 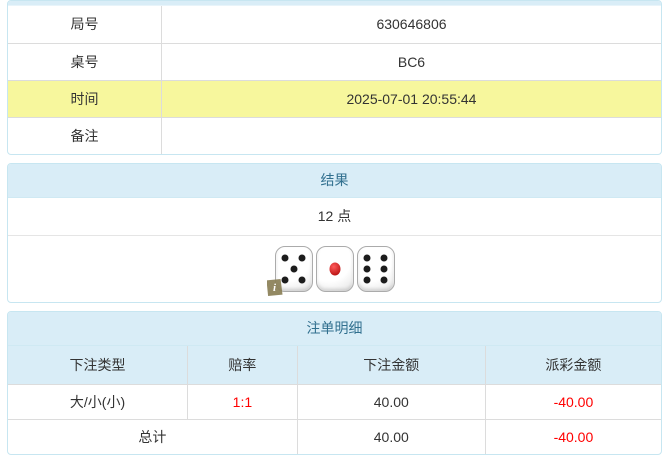 What do you see at coordinates (411, 62) in the screenshot?
I see `round-info-value: BC6` at bounding box center [411, 62].